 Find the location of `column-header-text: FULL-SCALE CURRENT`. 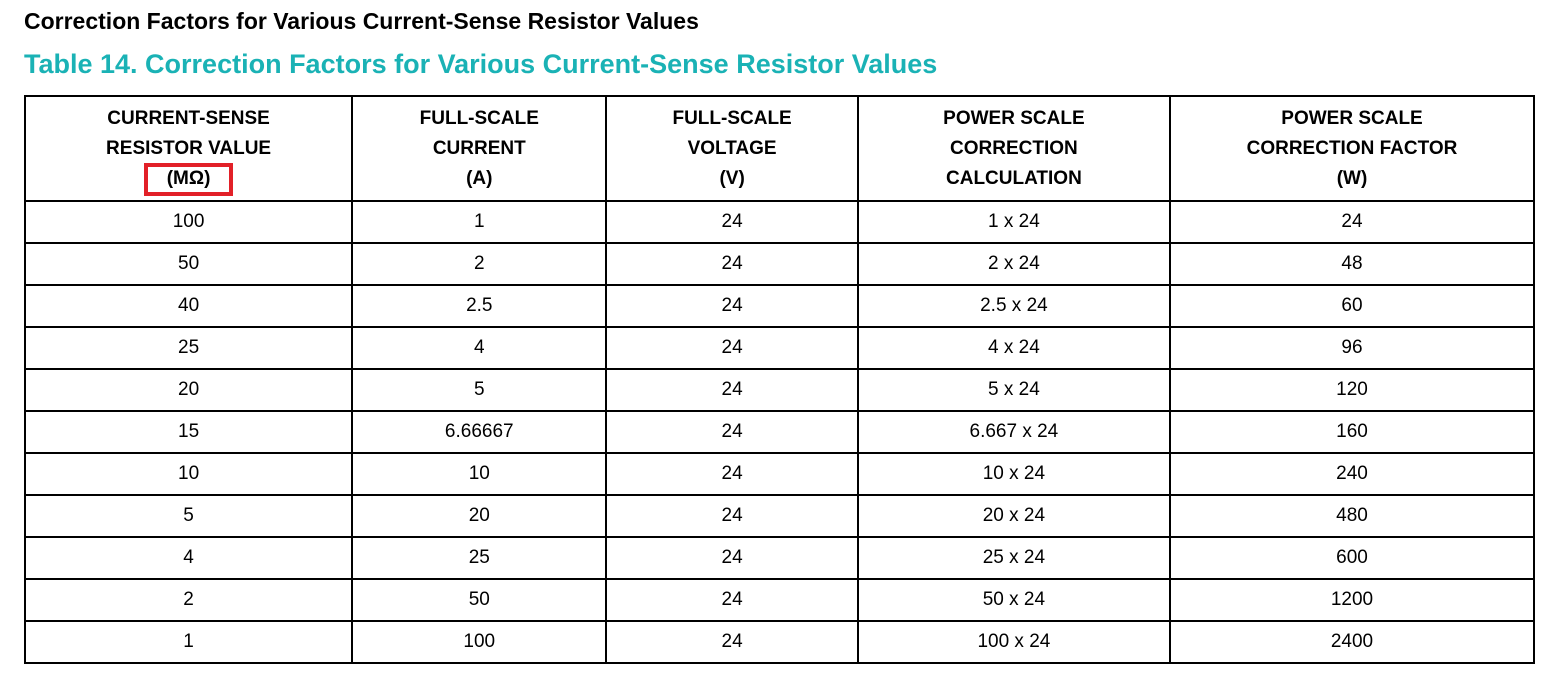

column-header-text: FULL-SCALE CURRENT is located at coordinates (479, 133).